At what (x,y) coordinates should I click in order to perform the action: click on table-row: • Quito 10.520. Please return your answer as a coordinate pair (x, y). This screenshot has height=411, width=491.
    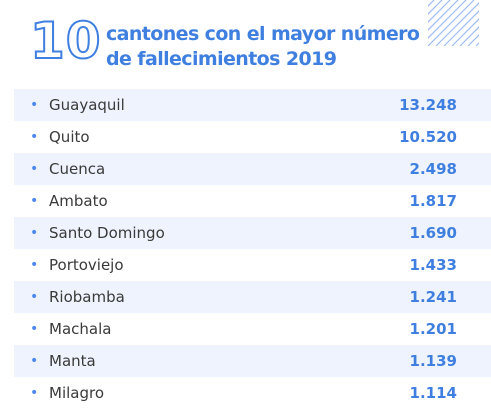
    Looking at the image, I should click on (252, 137).